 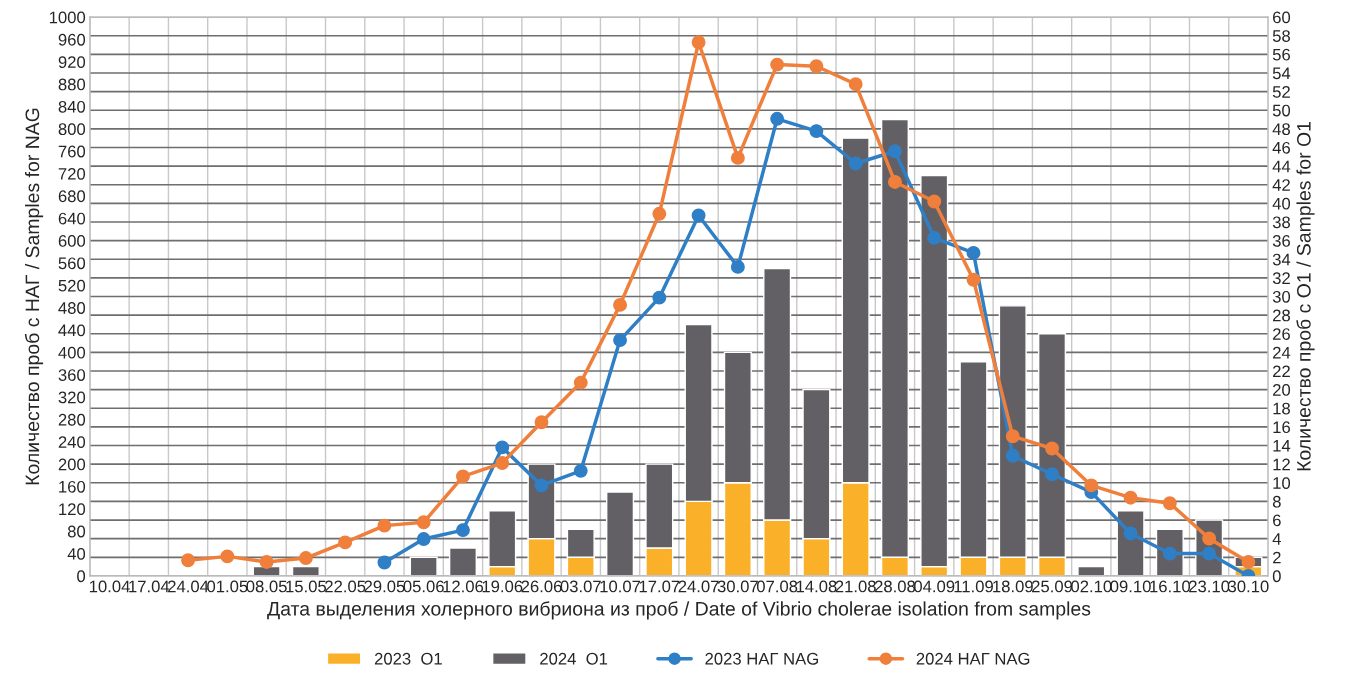 I want to click on x-tick-label: 17.07, so click(x=659, y=586).